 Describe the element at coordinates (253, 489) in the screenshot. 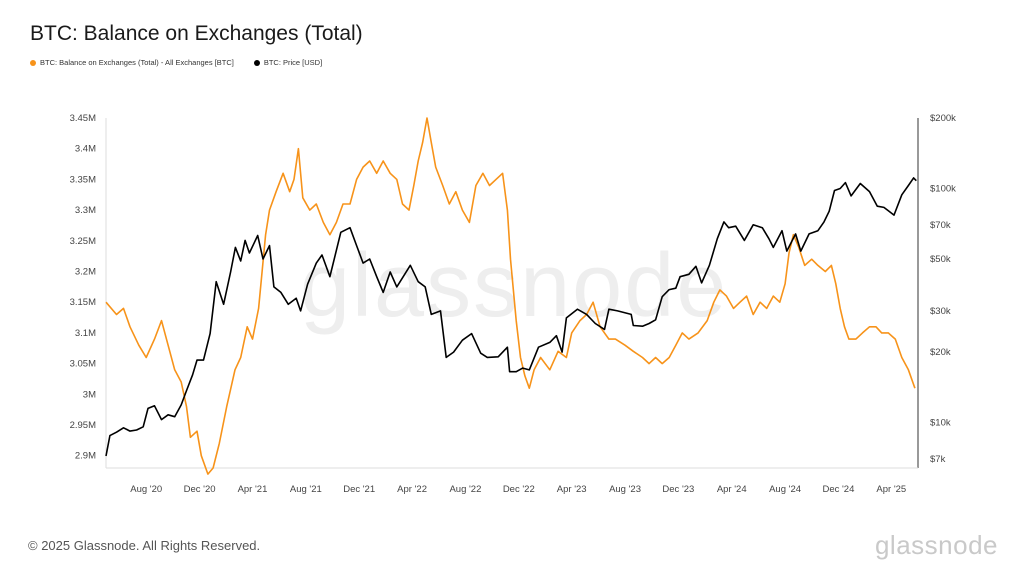

I see `x-tick-label: Apr '21` at that location.